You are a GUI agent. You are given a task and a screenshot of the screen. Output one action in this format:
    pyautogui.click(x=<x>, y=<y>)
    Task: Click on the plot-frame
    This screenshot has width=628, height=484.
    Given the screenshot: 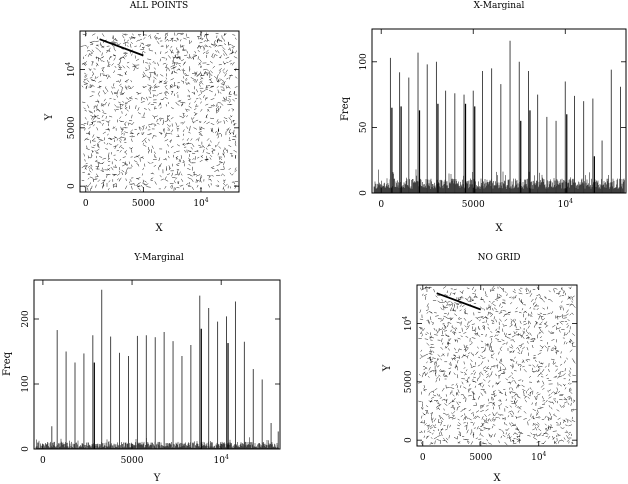 What is the action you would take?
    pyautogui.click(x=159, y=111)
    